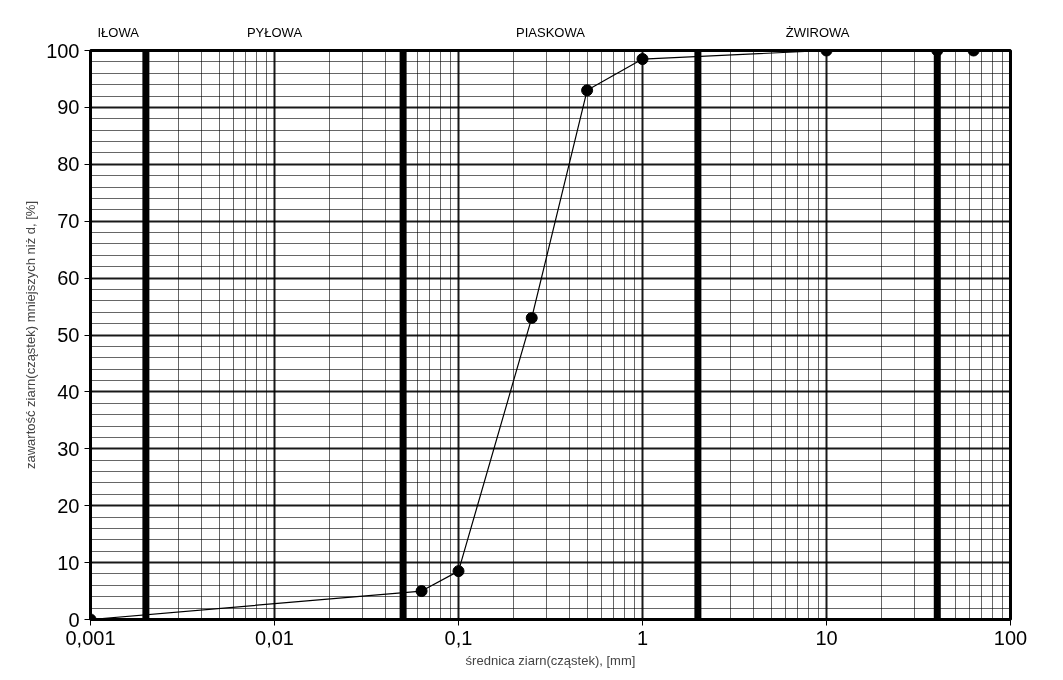  I want to click on x-tick-label: 100, so click(1010, 637).